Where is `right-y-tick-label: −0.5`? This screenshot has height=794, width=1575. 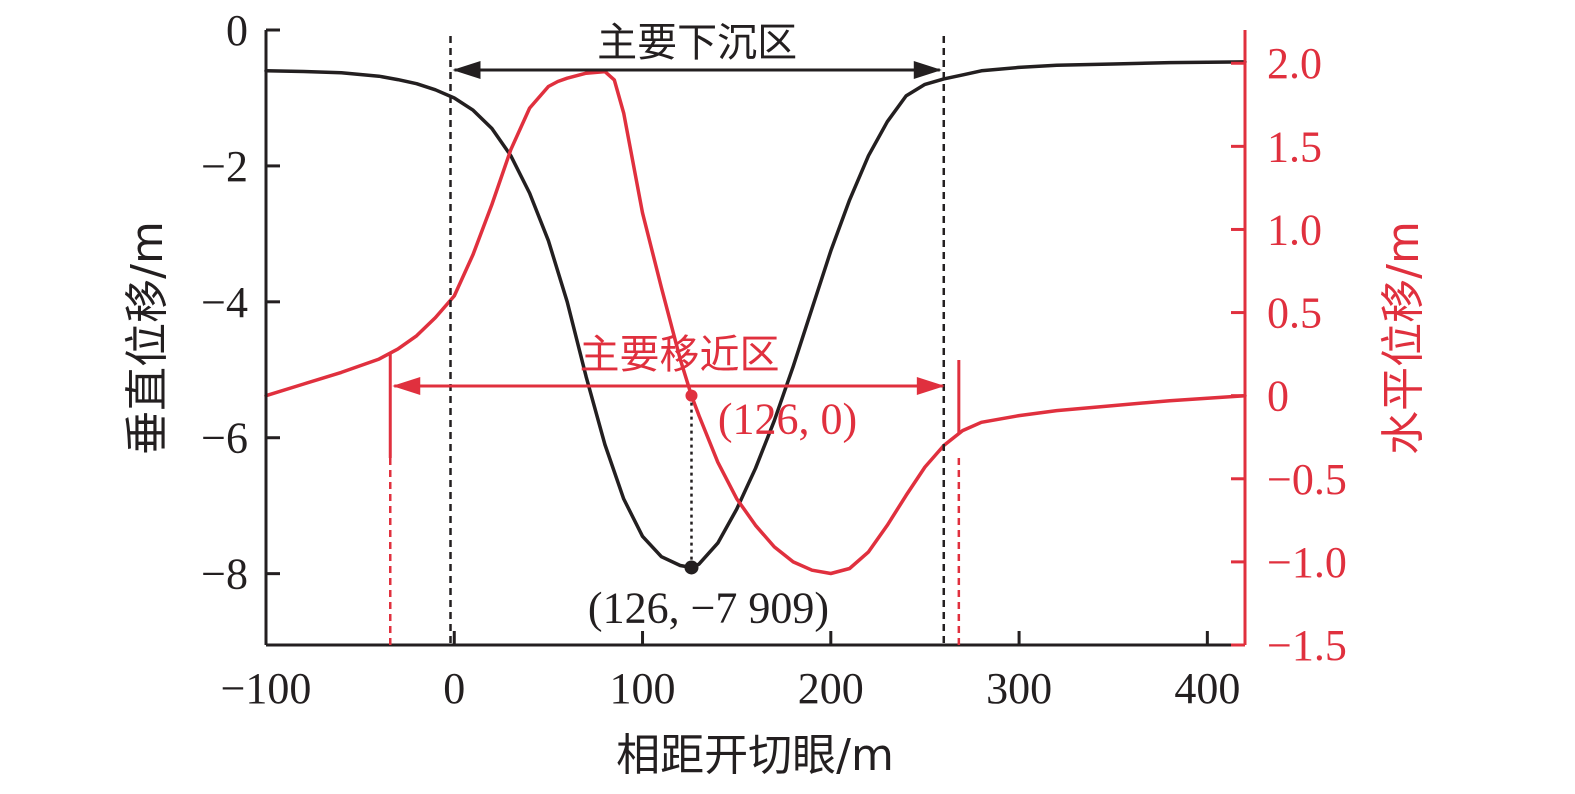 right-y-tick-label: −0.5 is located at coordinates (1307, 479).